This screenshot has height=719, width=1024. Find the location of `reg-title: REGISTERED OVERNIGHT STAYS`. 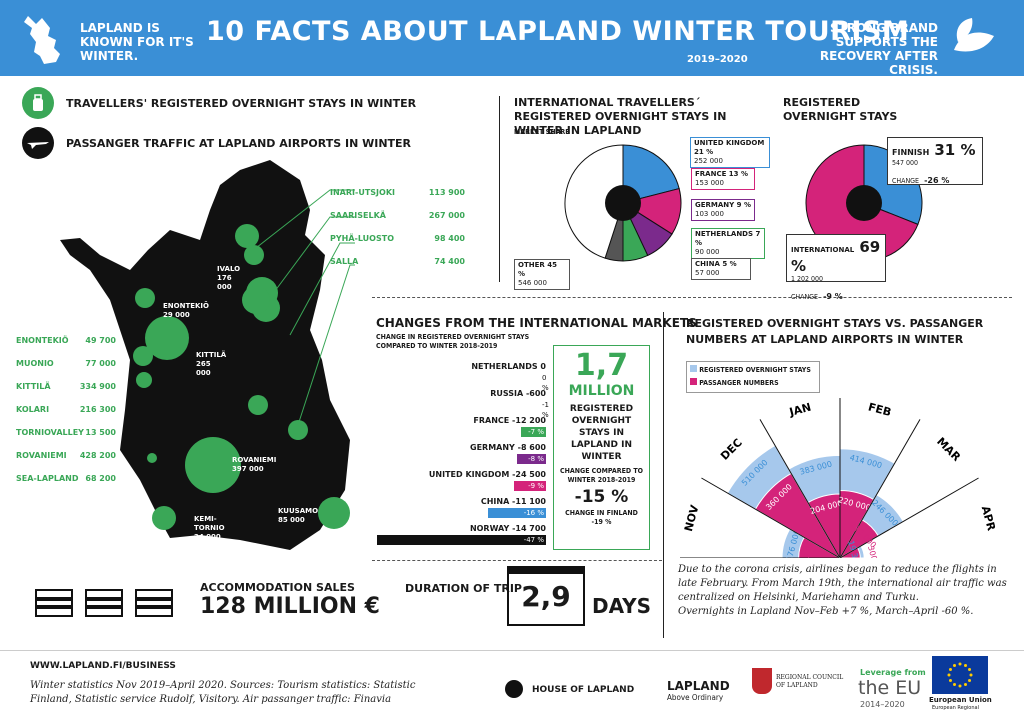

reg-title: REGISTERED OVERNIGHT STAYS is located at coordinates (840, 109).